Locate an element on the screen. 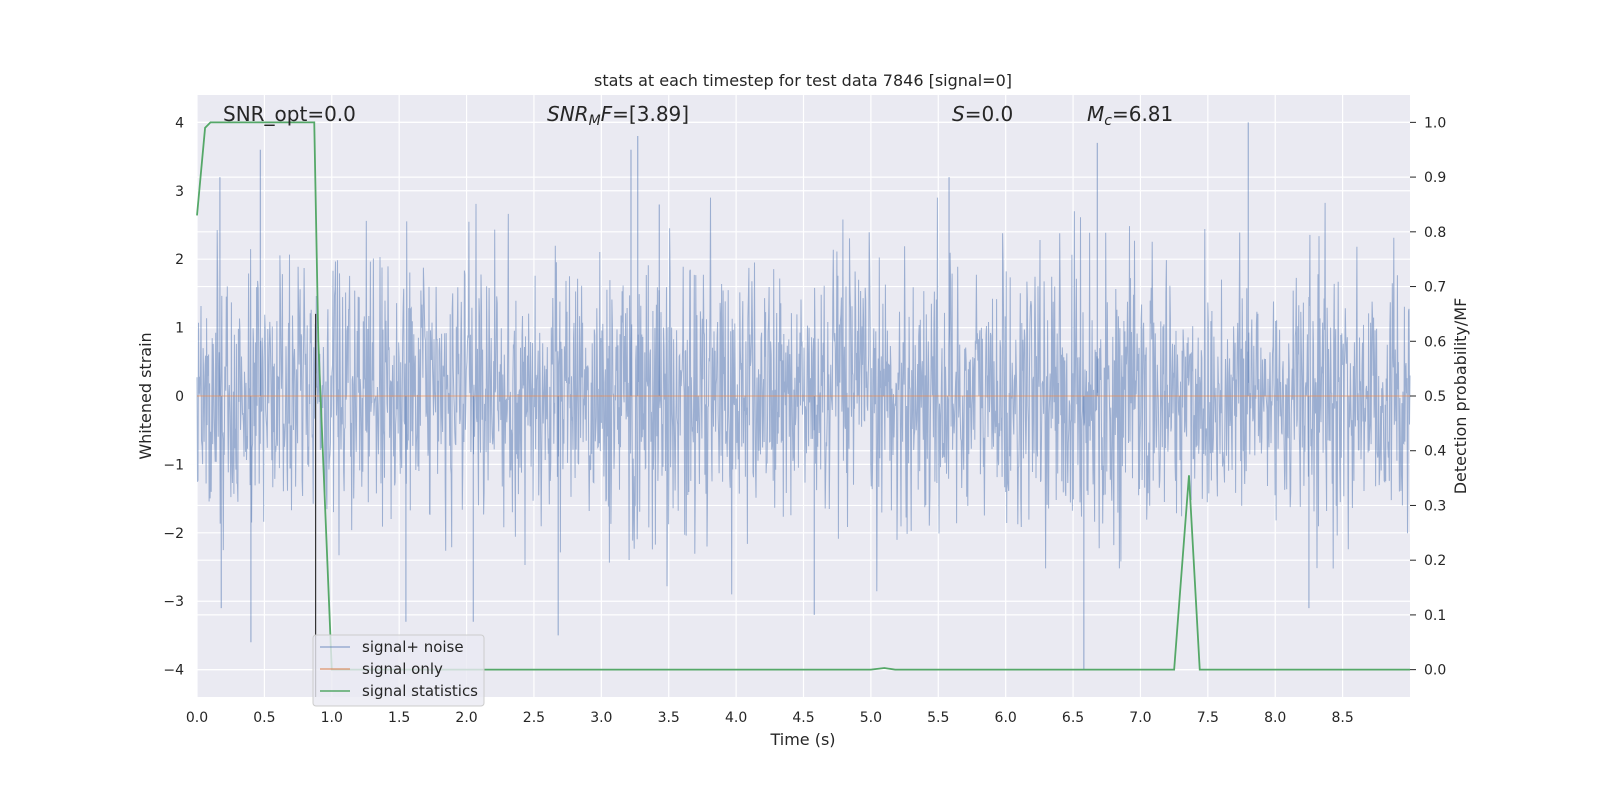  legend-box is located at coordinates (398, 670).